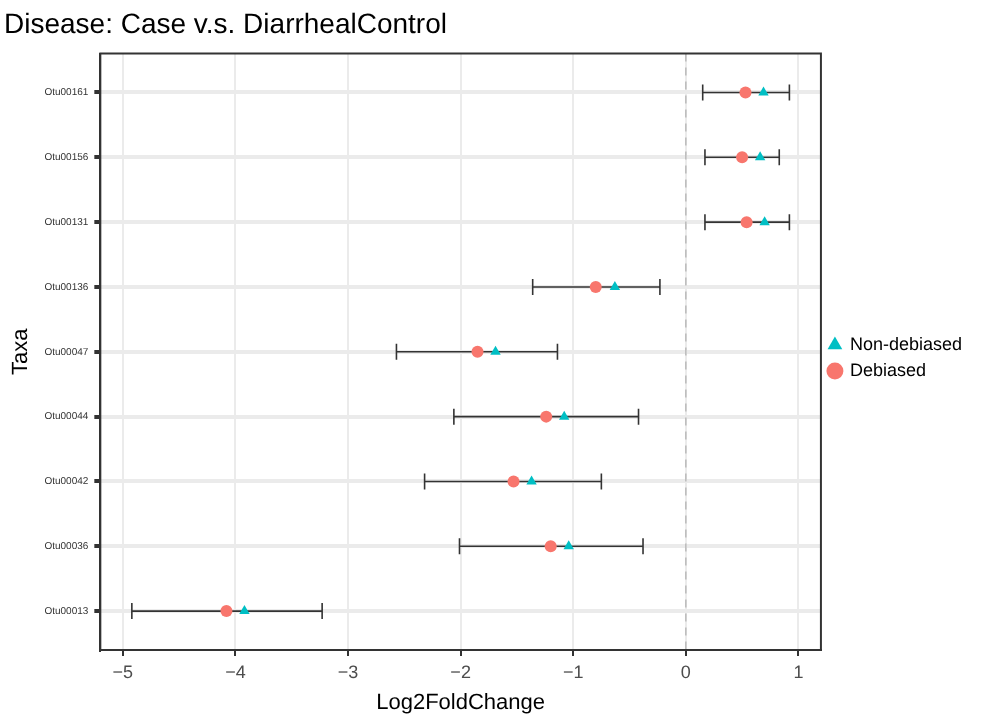 The width and height of the screenshot is (990, 720). I want to click on chart-title: Disease: Case v.s. DiarrhealControl, so click(225, 22).